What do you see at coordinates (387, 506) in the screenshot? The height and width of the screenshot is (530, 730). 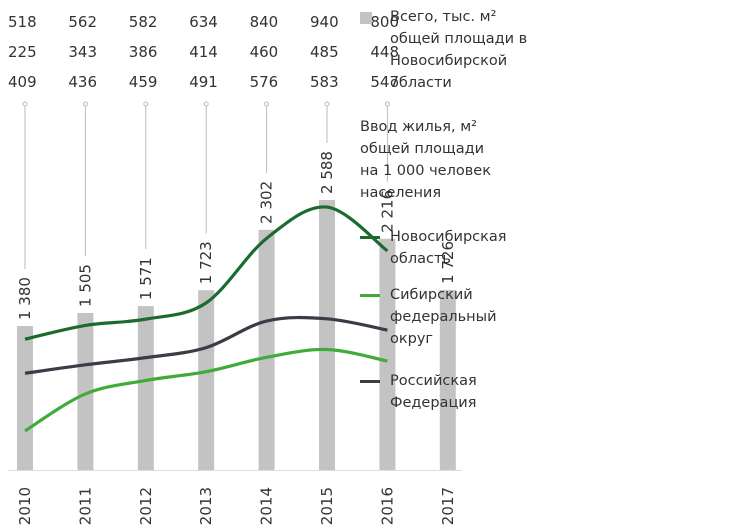 I see `x-tick-label: 2016` at bounding box center [387, 506].